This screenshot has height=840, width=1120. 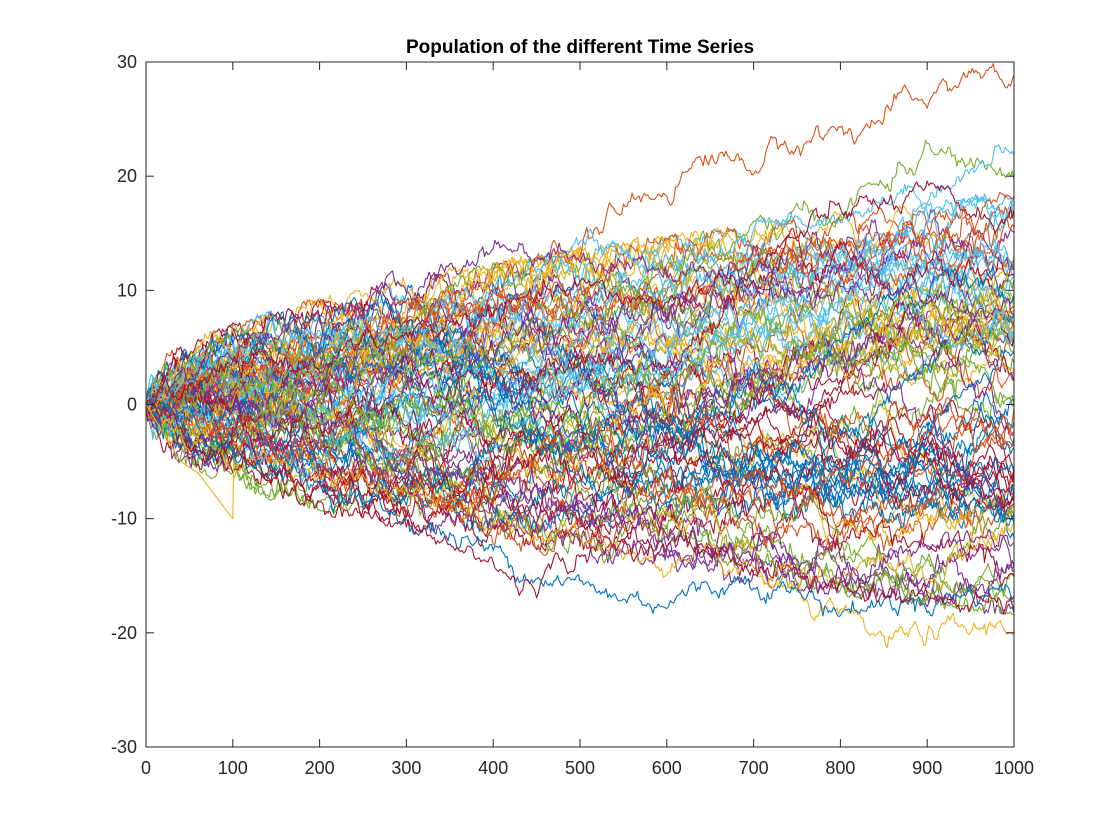 I want to click on chart-title: Population of the different Time Series, so click(x=580, y=47).